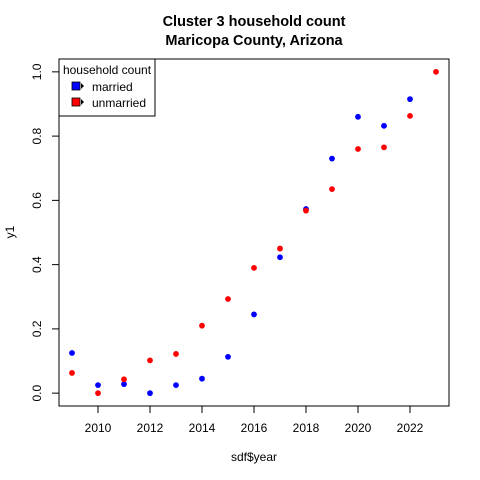 This screenshot has width=480, height=480. I want to click on y-tick-label: 0.0, so click(37, 392).